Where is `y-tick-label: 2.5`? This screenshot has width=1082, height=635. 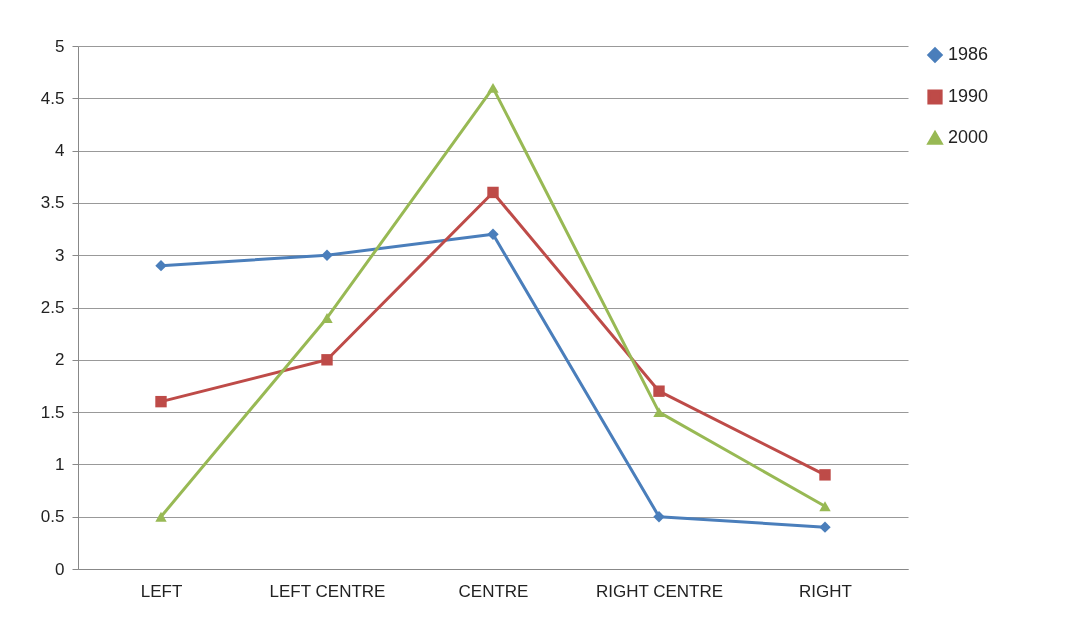 y-tick-label: 2.5 is located at coordinates (52, 307).